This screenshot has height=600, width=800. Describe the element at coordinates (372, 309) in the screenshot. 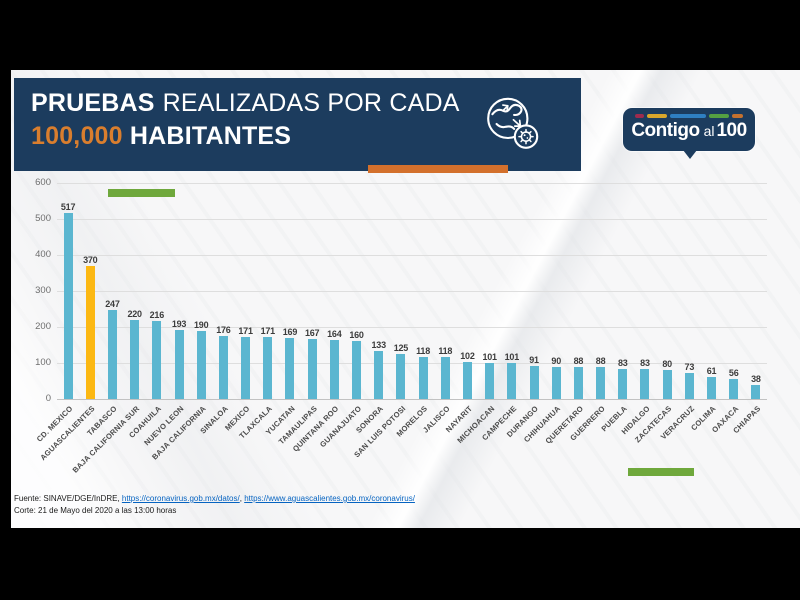

I see `bar-slot: 133 SONORA` at that location.